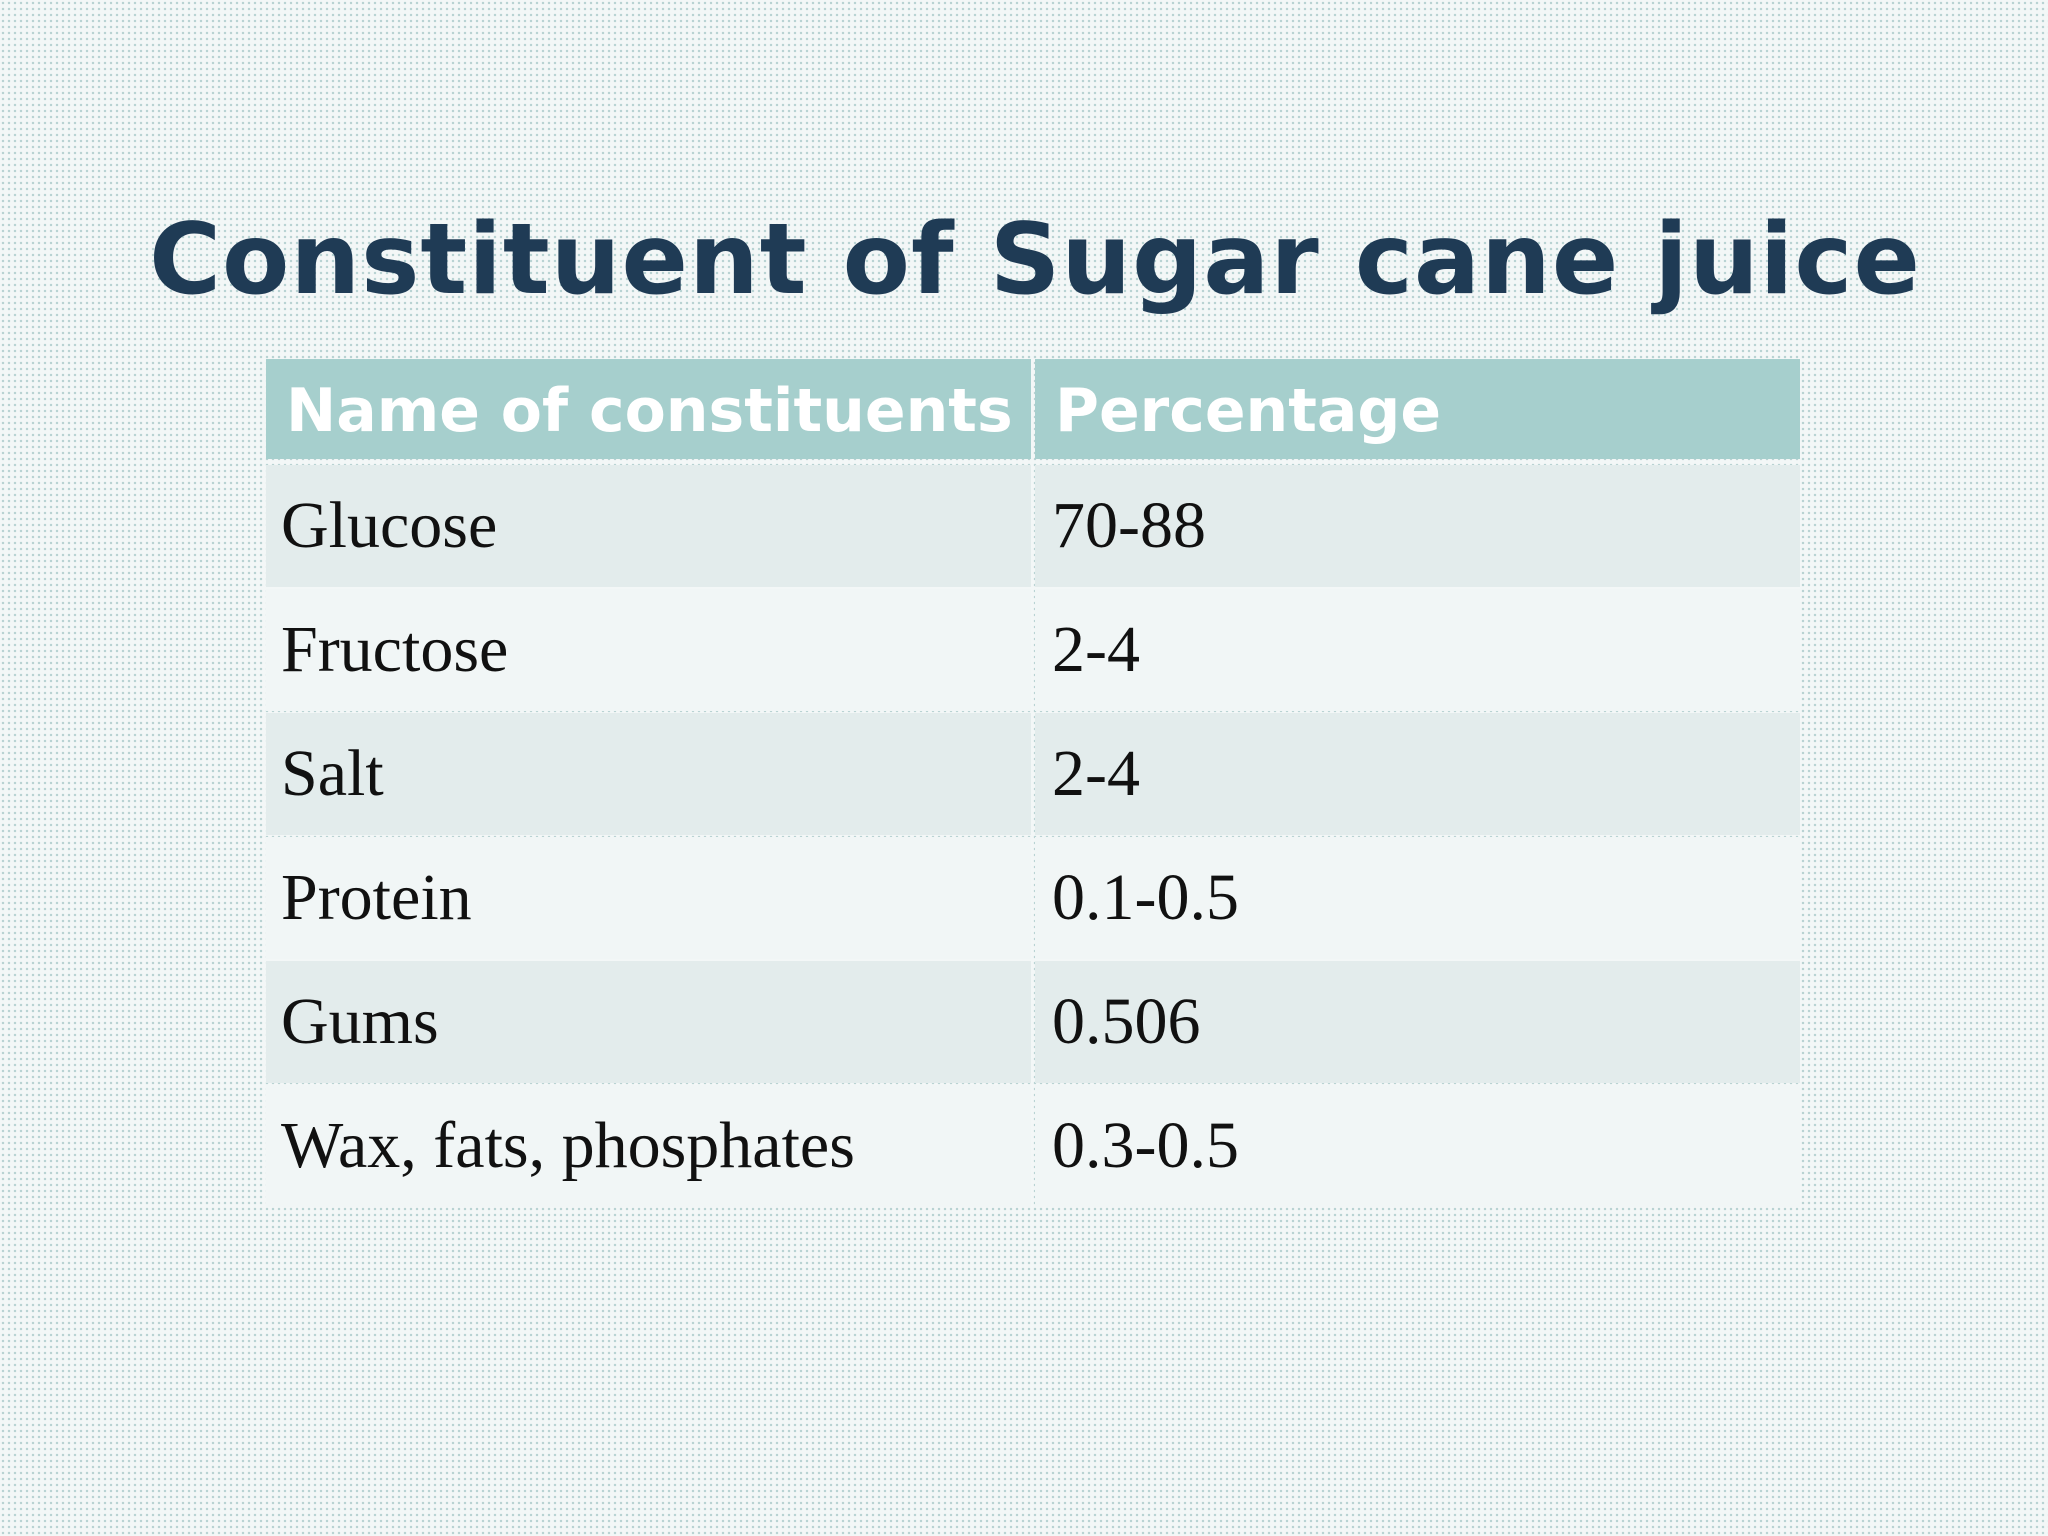 This screenshot has width=2048, height=1536. I want to click on constituent-name-cell: Protein, so click(648, 898).